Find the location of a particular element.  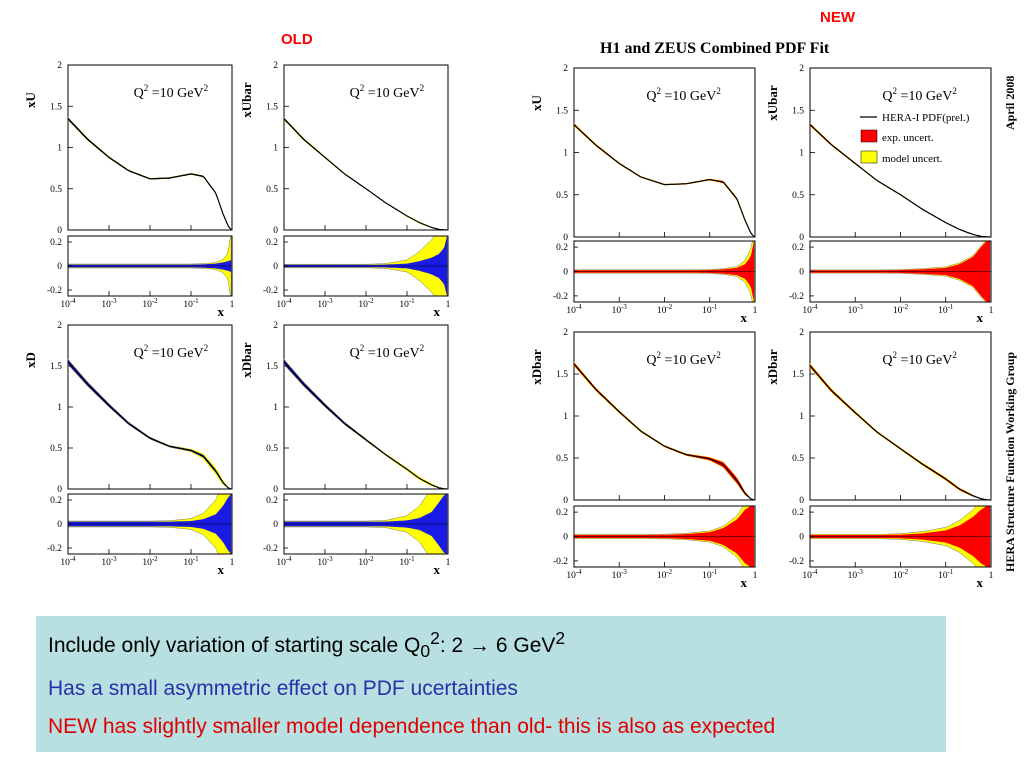

note-line-1-sup2: 2 is located at coordinates (560, 638).